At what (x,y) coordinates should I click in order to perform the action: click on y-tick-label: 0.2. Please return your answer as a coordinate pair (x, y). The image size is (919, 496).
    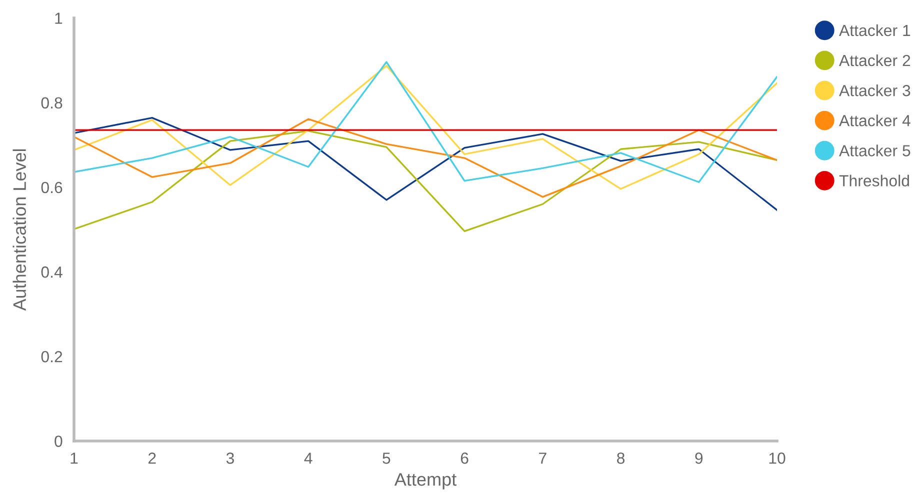
    Looking at the image, I should click on (51, 356).